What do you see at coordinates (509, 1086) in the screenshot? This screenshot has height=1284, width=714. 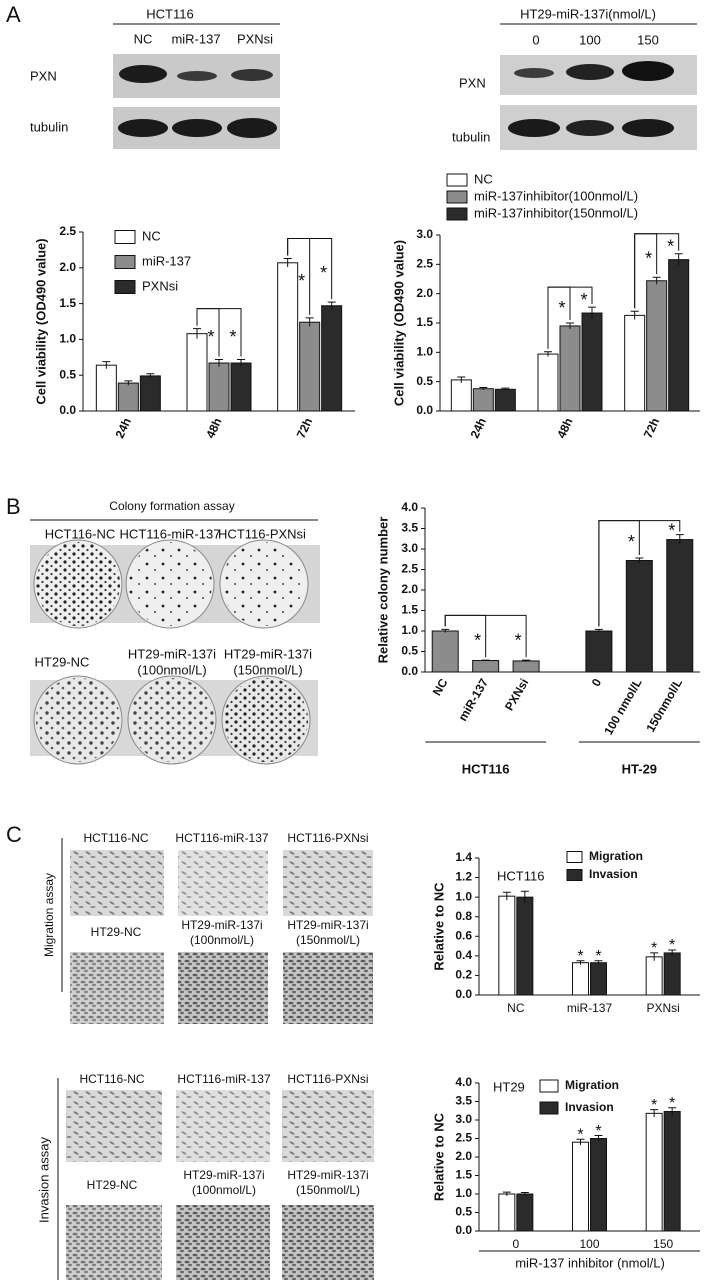 I see `chart-title: HT29` at bounding box center [509, 1086].